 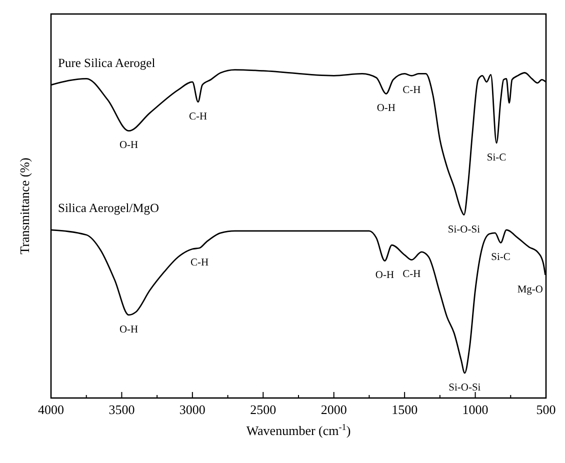 What do you see at coordinates (121, 409) in the screenshot?
I see `x-tick-label: 3500` at bounding box center [121, 409].